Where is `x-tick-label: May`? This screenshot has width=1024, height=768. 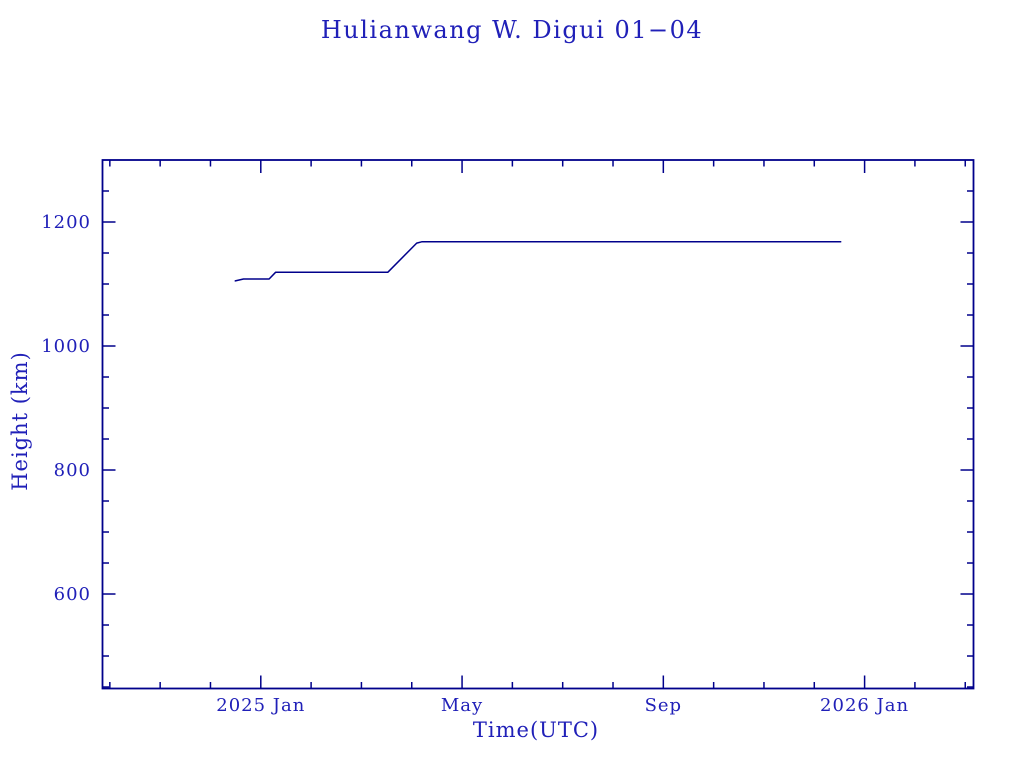
x-tick-label: May is located at coordinates (462, 705).